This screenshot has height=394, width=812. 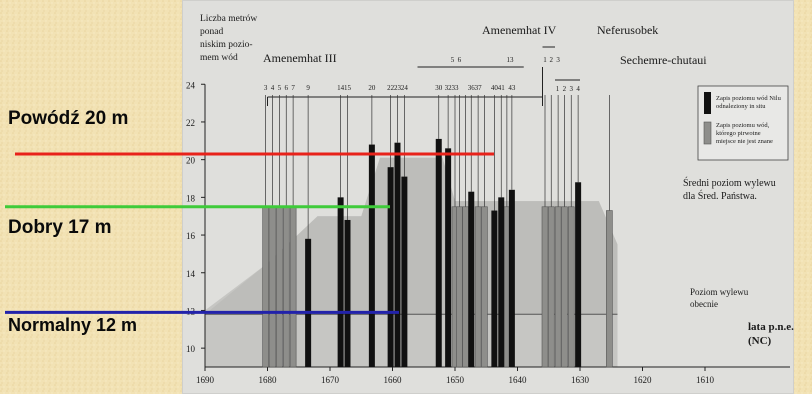 What do you see at coordinates (191, 198) in the screenshot?
I see `y-tick-label: 18` at bounding box center [191, 198].